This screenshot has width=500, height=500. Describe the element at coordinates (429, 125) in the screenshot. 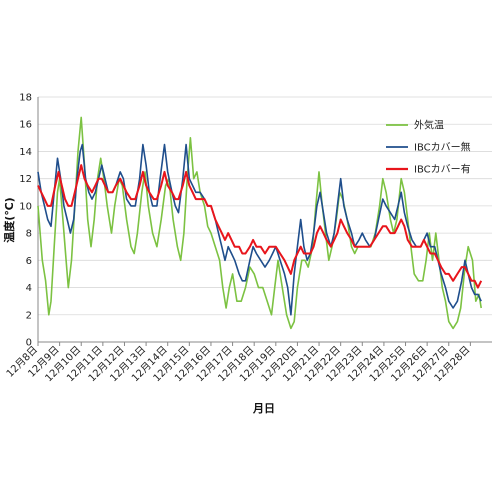

I see `legend-label: 外気温` at that location.